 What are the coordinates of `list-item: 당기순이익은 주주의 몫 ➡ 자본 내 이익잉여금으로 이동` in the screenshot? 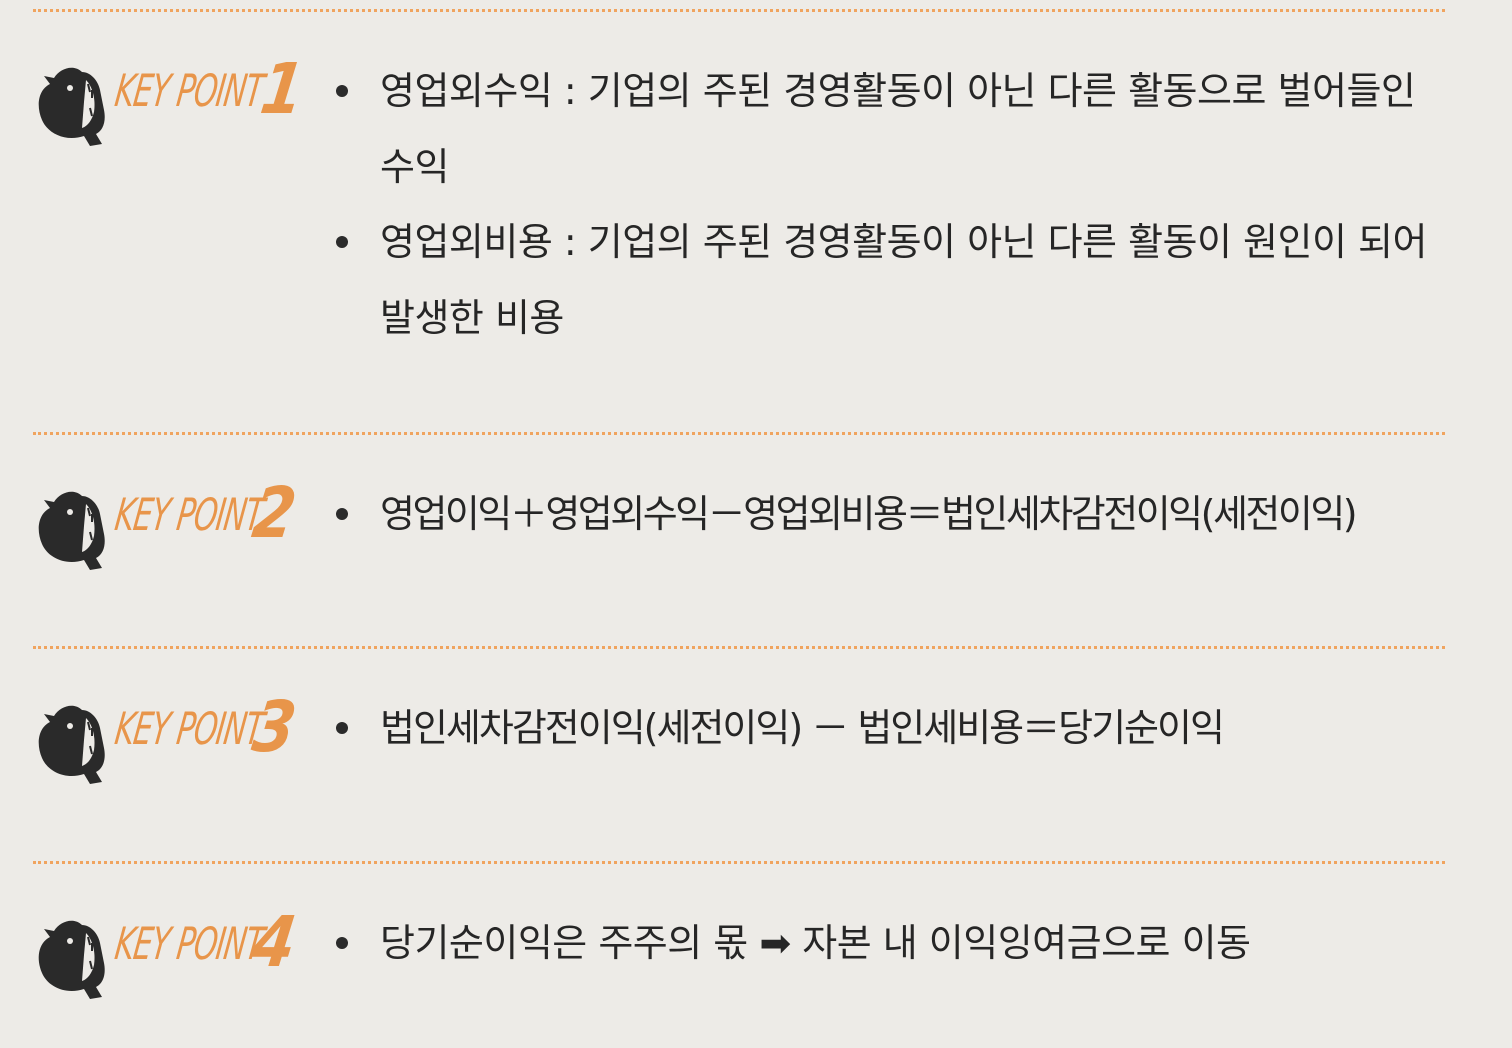 It's located at (815, 943).